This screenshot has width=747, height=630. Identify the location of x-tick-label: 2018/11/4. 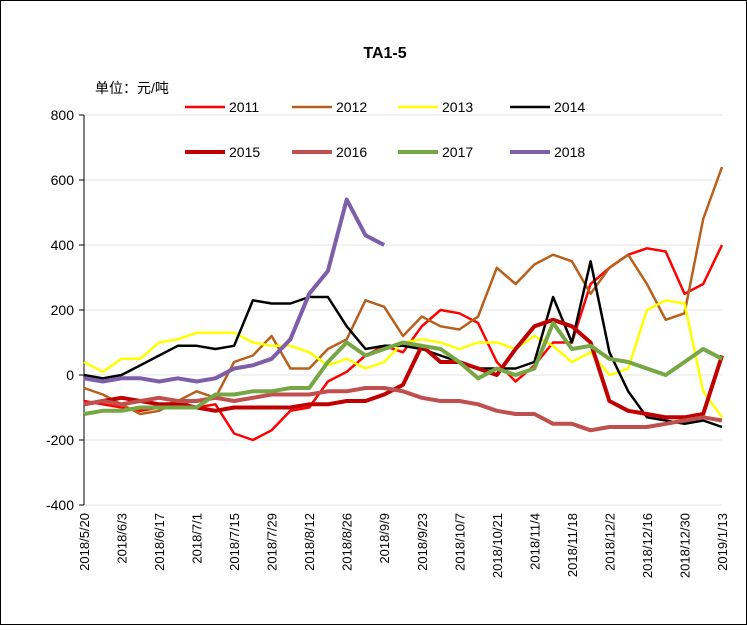
(534, 541).